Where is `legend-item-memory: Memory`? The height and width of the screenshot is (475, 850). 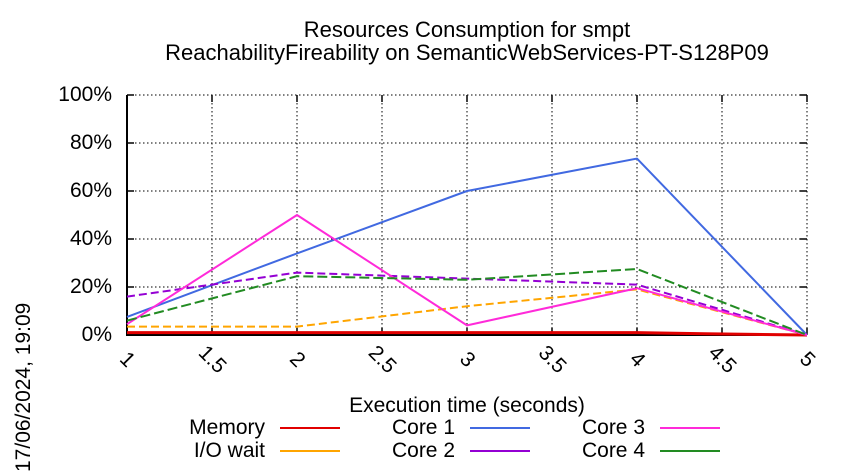 legend-item-memory: Memory is located at coordinates (240, 428).